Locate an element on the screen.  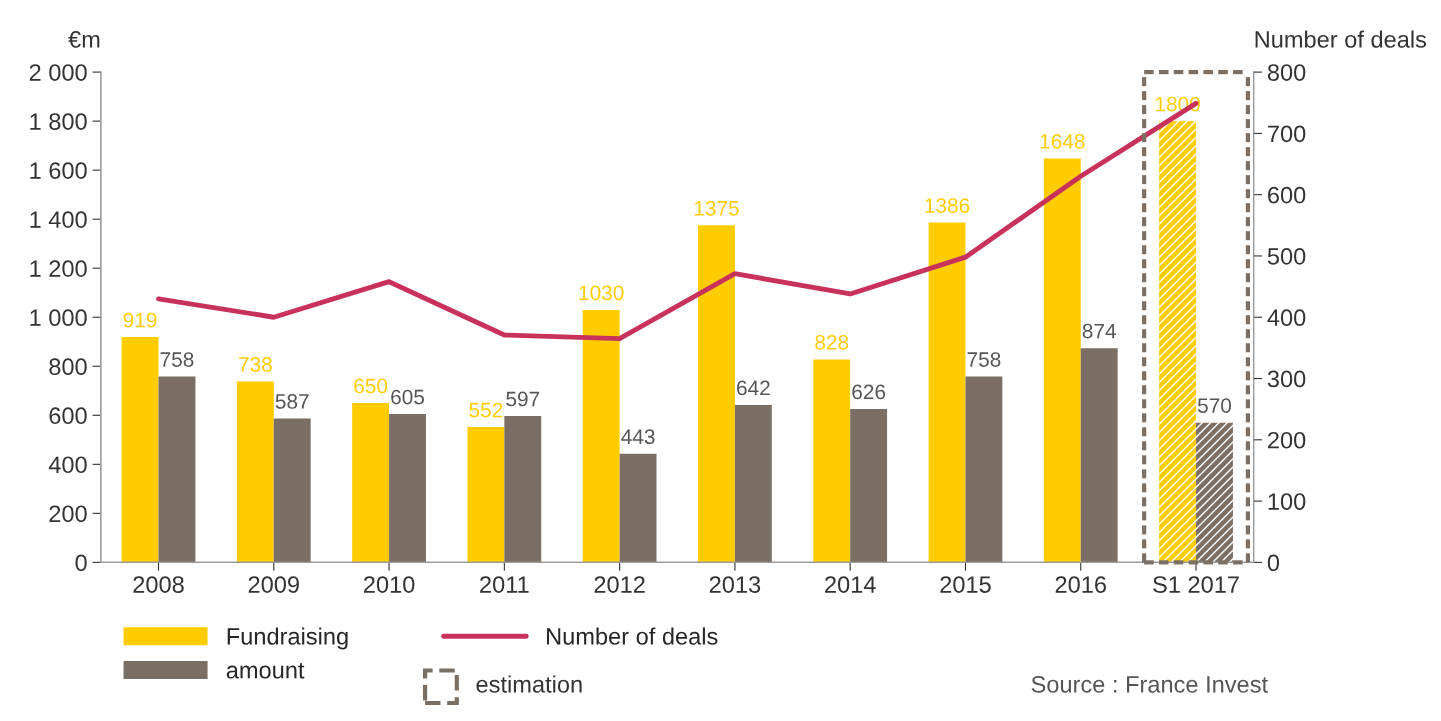
data-label: 552 is located at coordinates (486, 410).